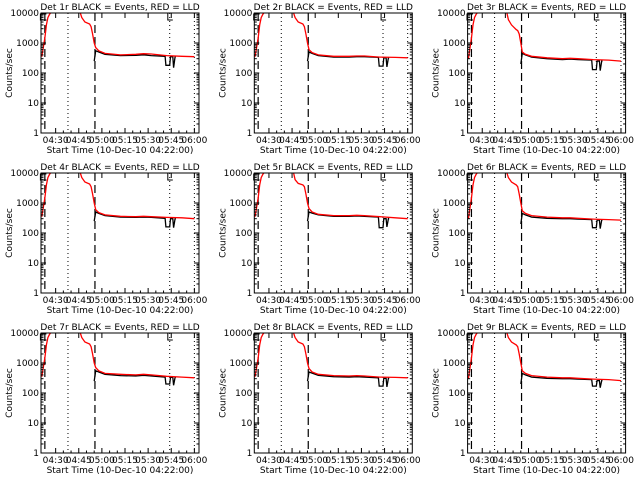  I want to click on panel-title: Det 9r BLACK = Events, RED = LLD, so click(546, 328).